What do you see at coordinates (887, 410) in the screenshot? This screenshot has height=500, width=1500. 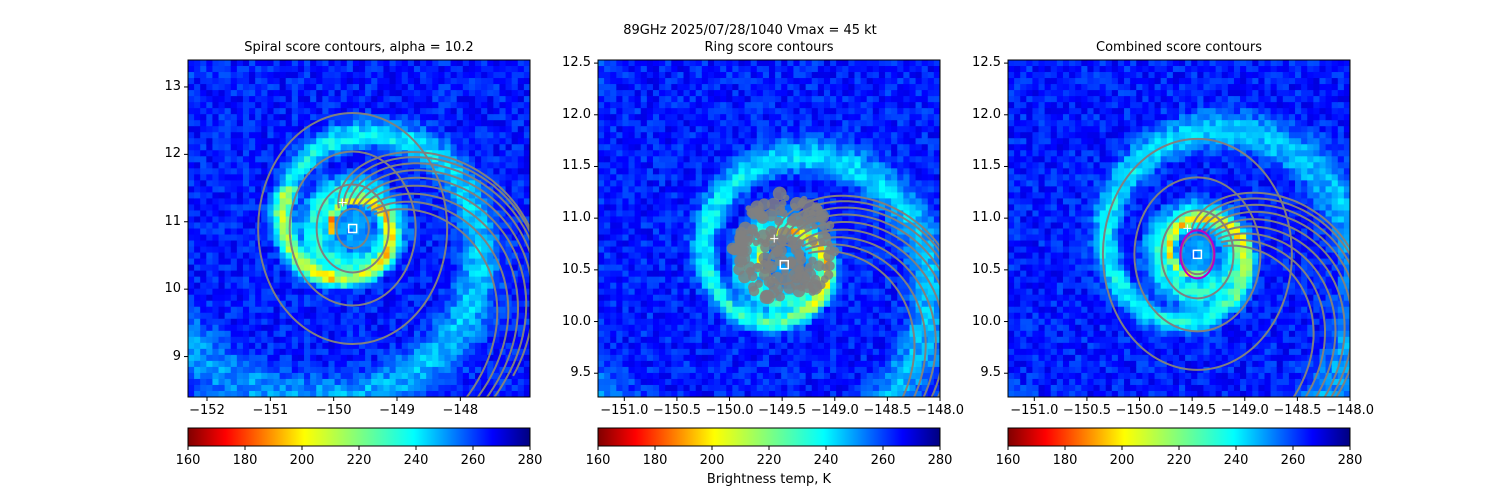 I see `panel-2-xtick-label: −148.5` at bounding box center [887, 410].